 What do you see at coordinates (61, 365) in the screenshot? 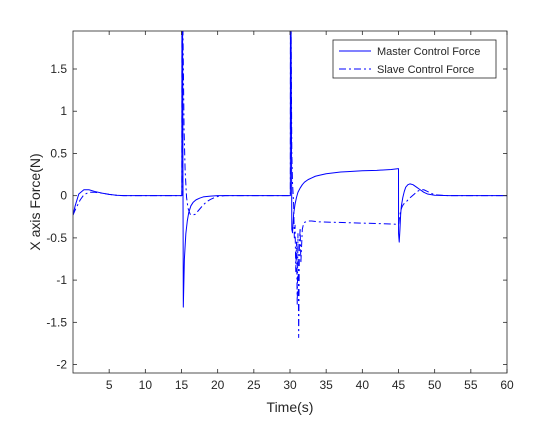
I see `y-tick-label: -2` at bounding box center [61, 365].